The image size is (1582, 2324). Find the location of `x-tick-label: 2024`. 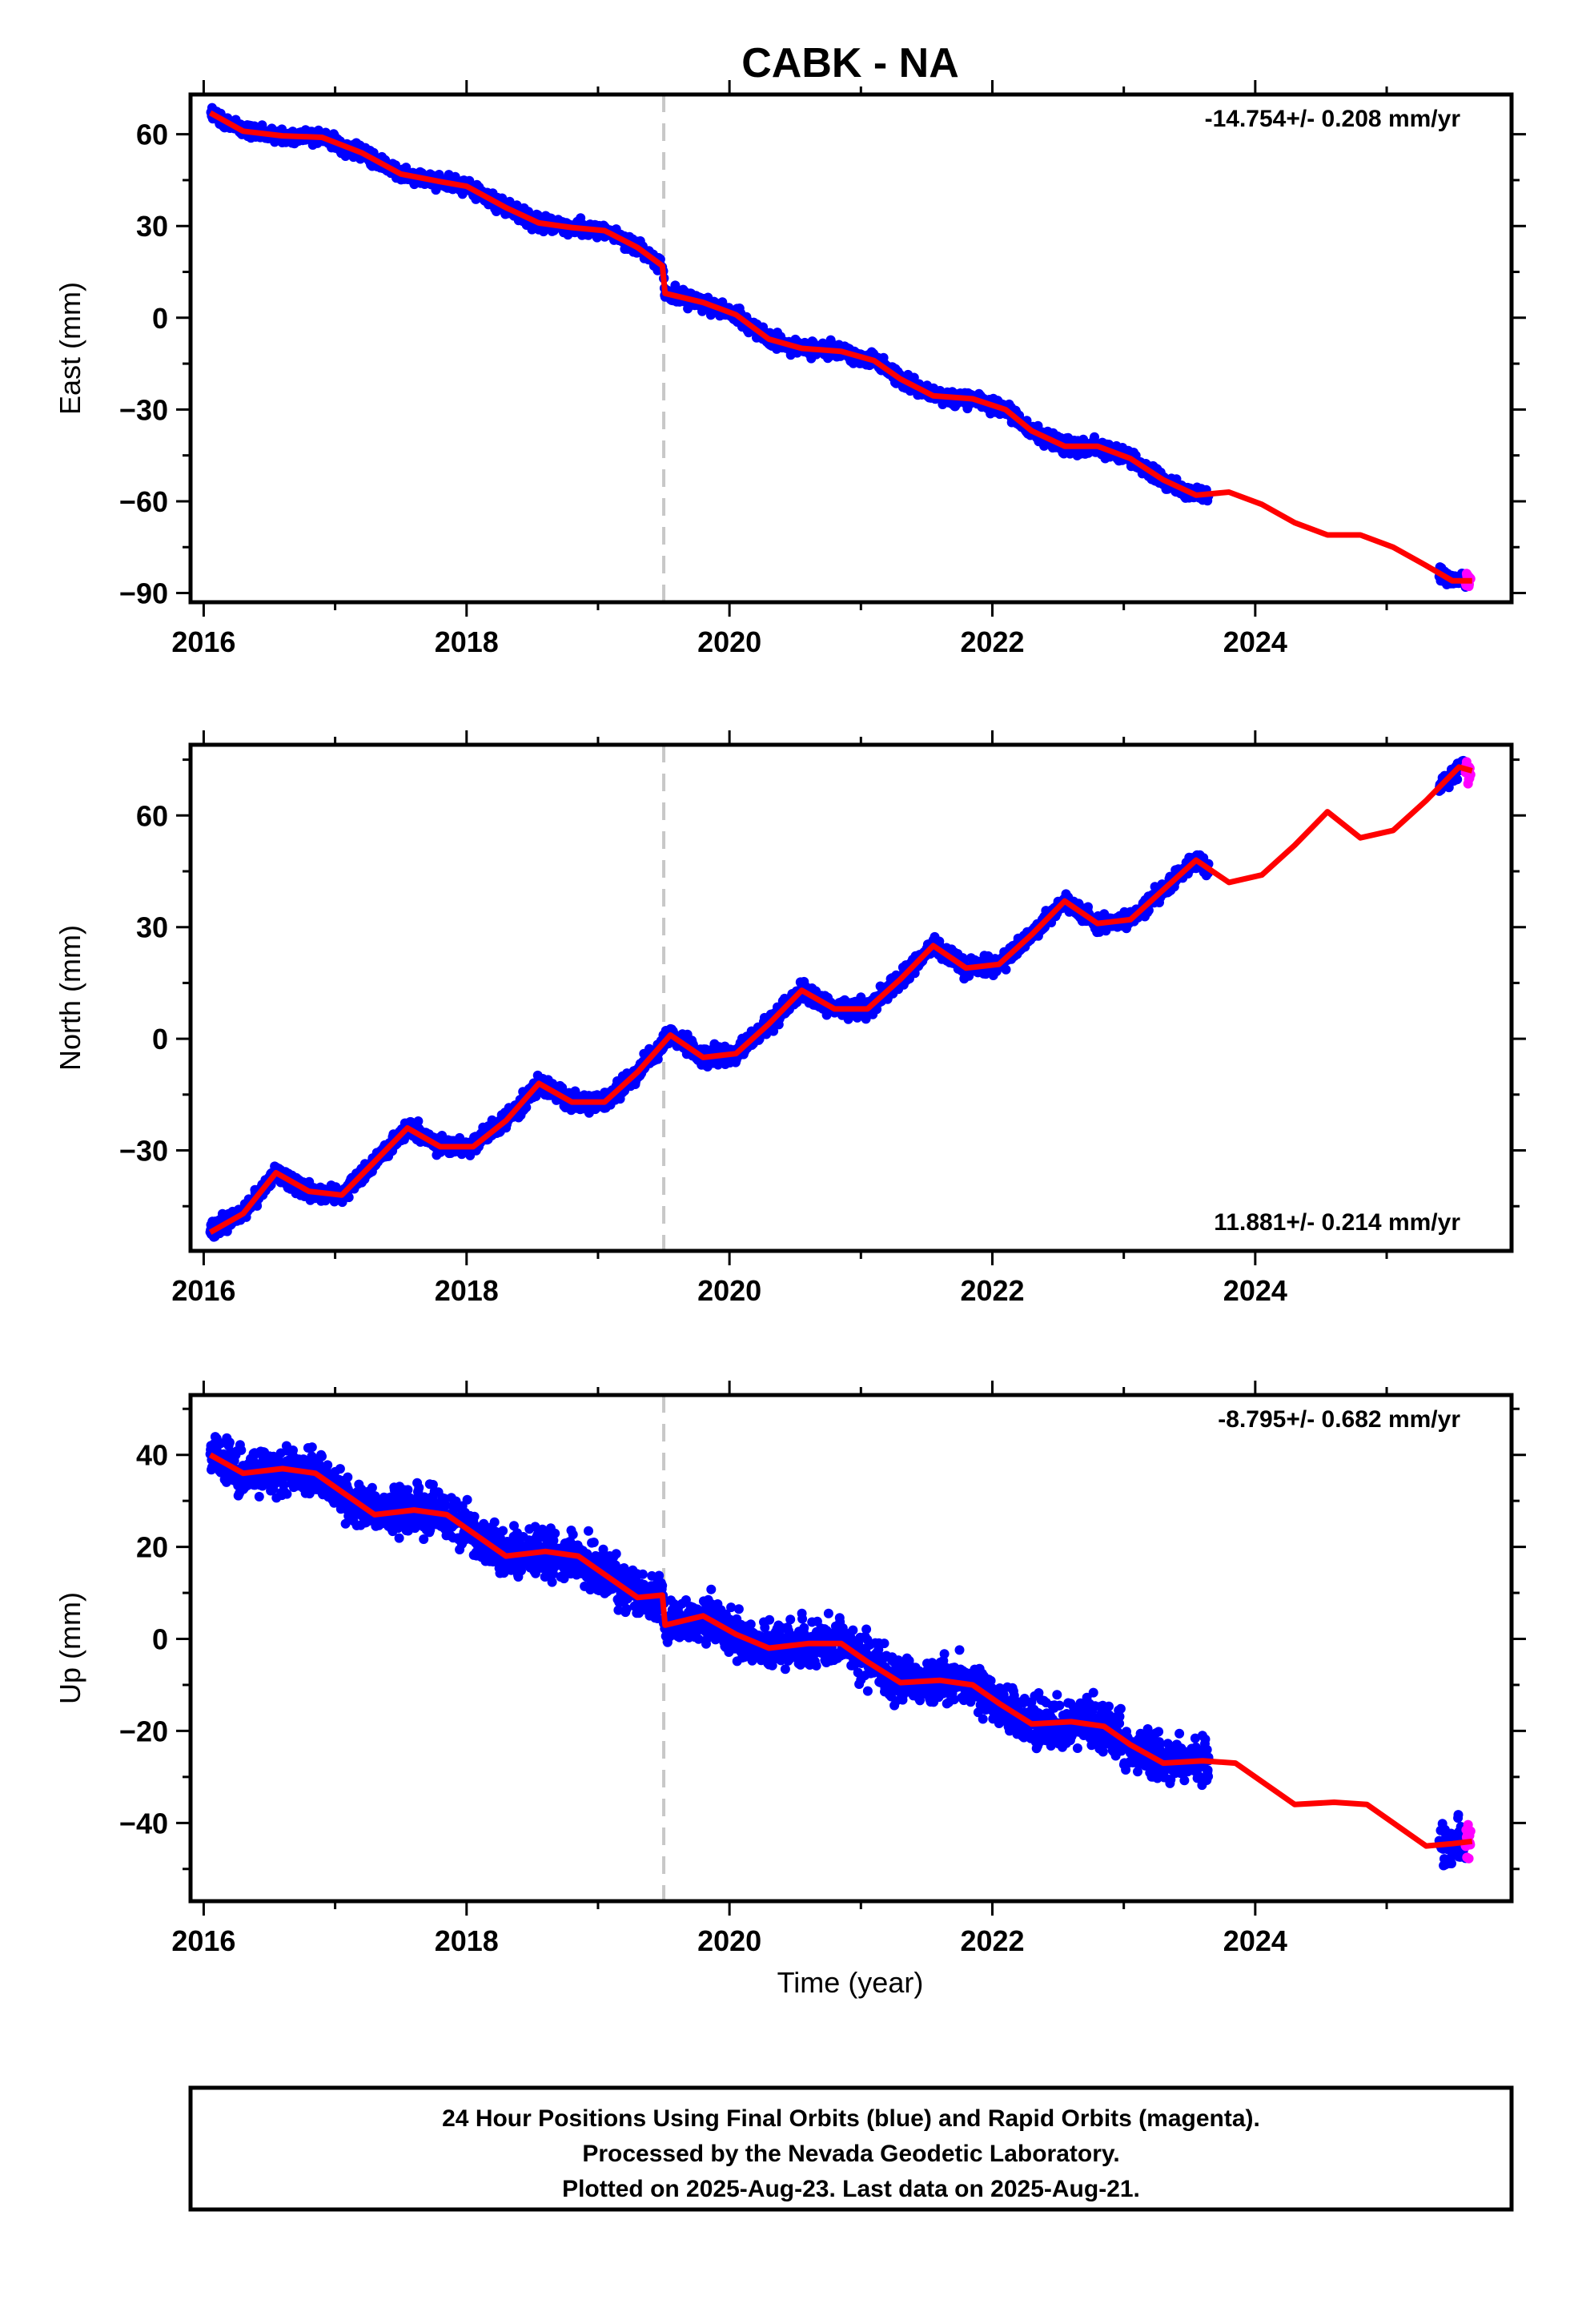

x-tick-label: 2024 is located at coordinates (1255, 641).